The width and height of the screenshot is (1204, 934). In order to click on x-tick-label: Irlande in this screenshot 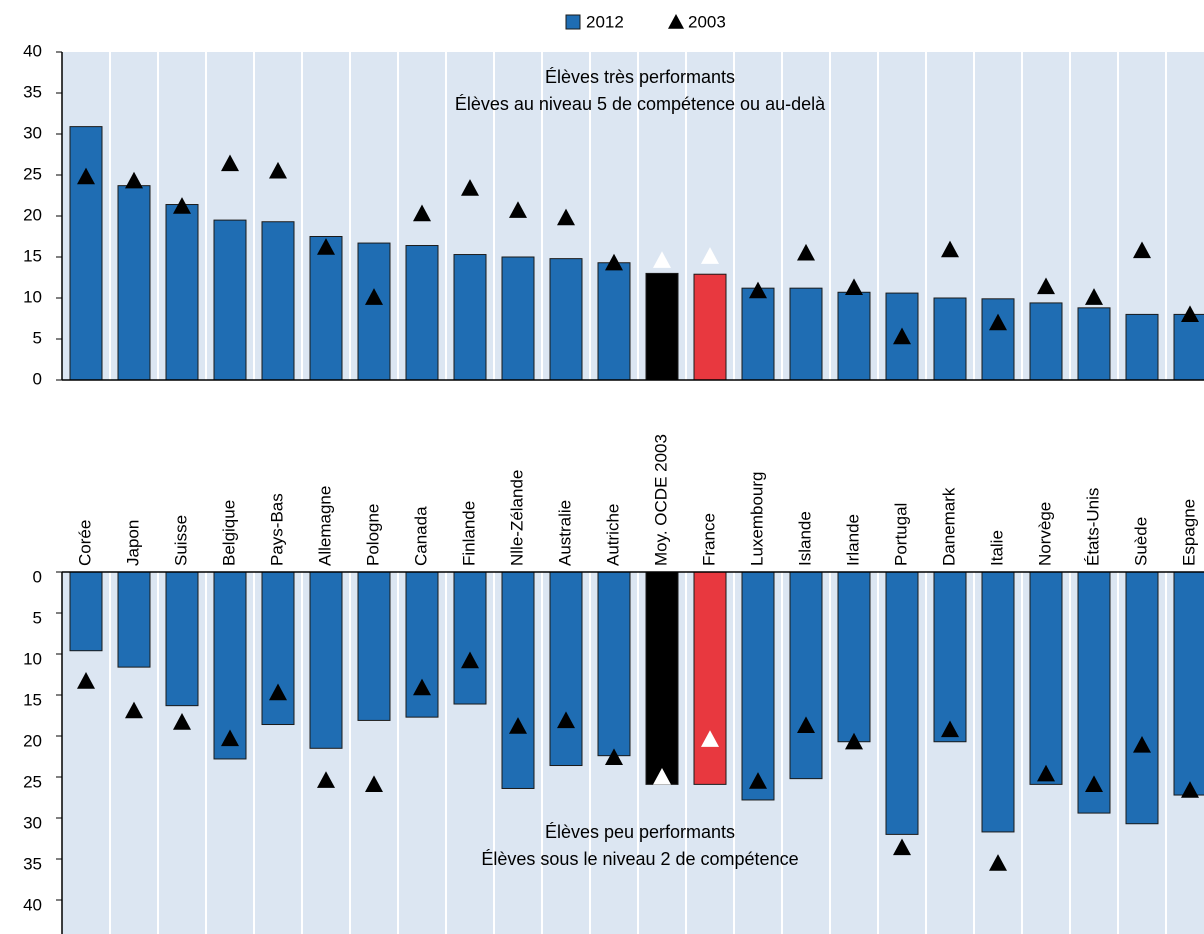, I will do `click(852, 540)`.